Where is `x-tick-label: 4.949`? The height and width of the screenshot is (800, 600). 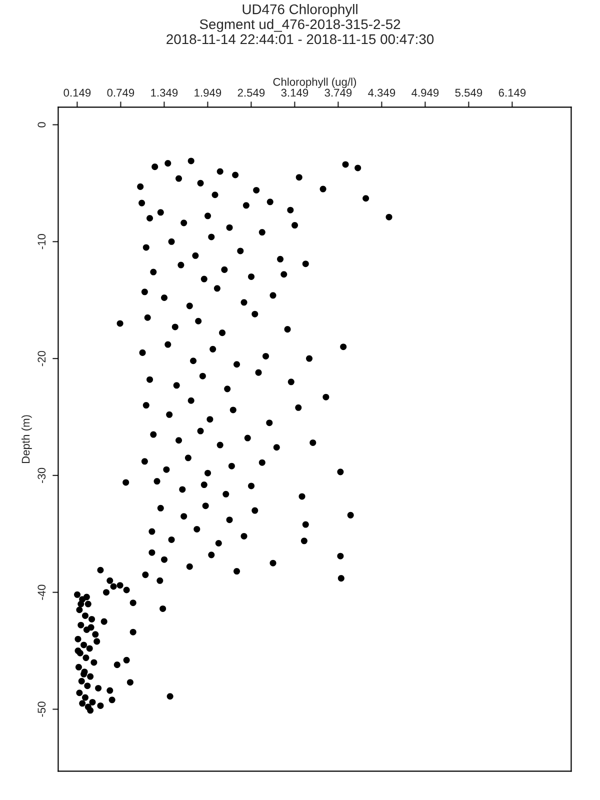
x-tick-label: 4.949 is located at coordinates (425, 92).